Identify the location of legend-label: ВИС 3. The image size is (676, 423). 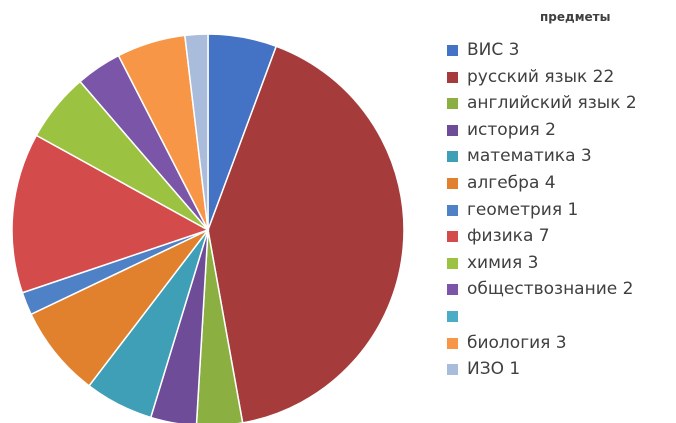
(493, 50).